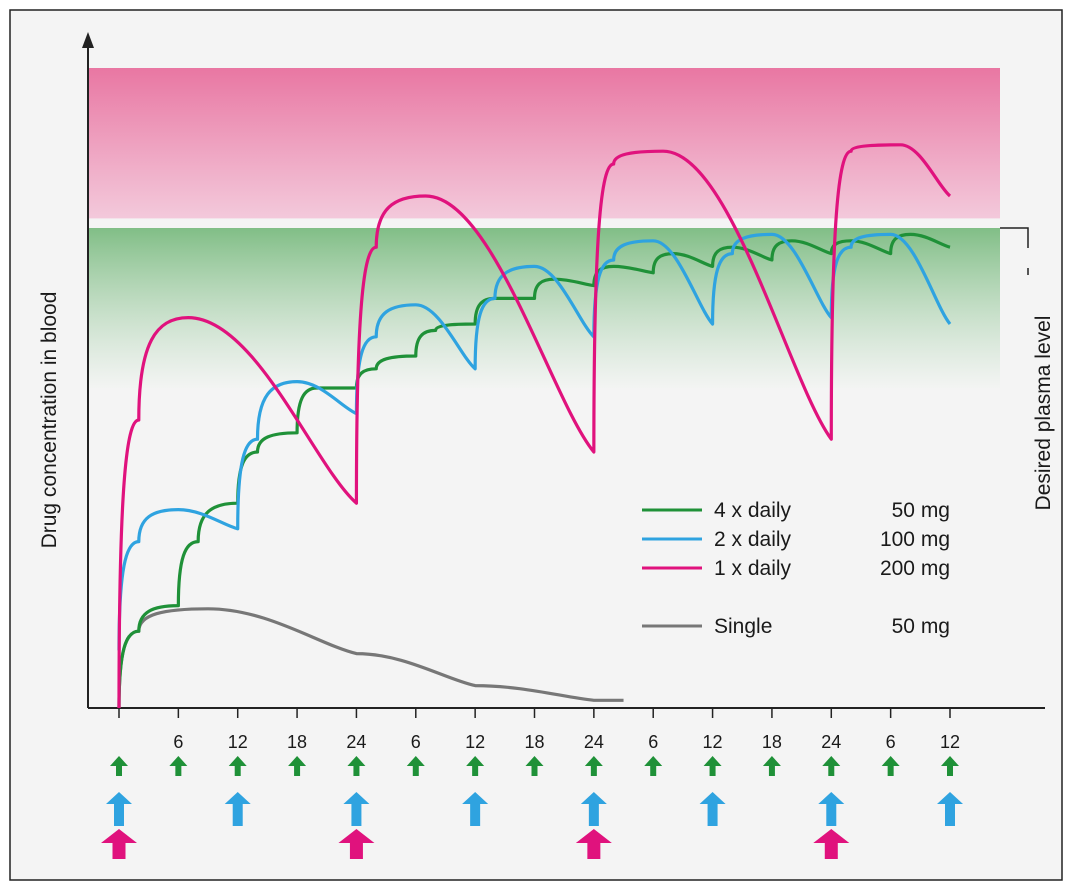 The height and width of the screenshot is (886, 1070). What do you see at coordinates (915, 539) in the screenshot?
I see `legend-dose-label: 100 mg` at bounding box center [915, 539].